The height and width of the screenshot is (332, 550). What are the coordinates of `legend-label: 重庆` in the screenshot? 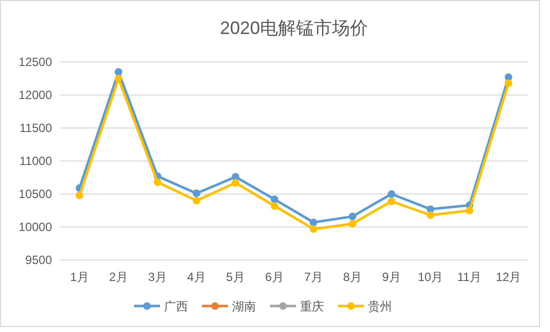 It's located at (312, 307).